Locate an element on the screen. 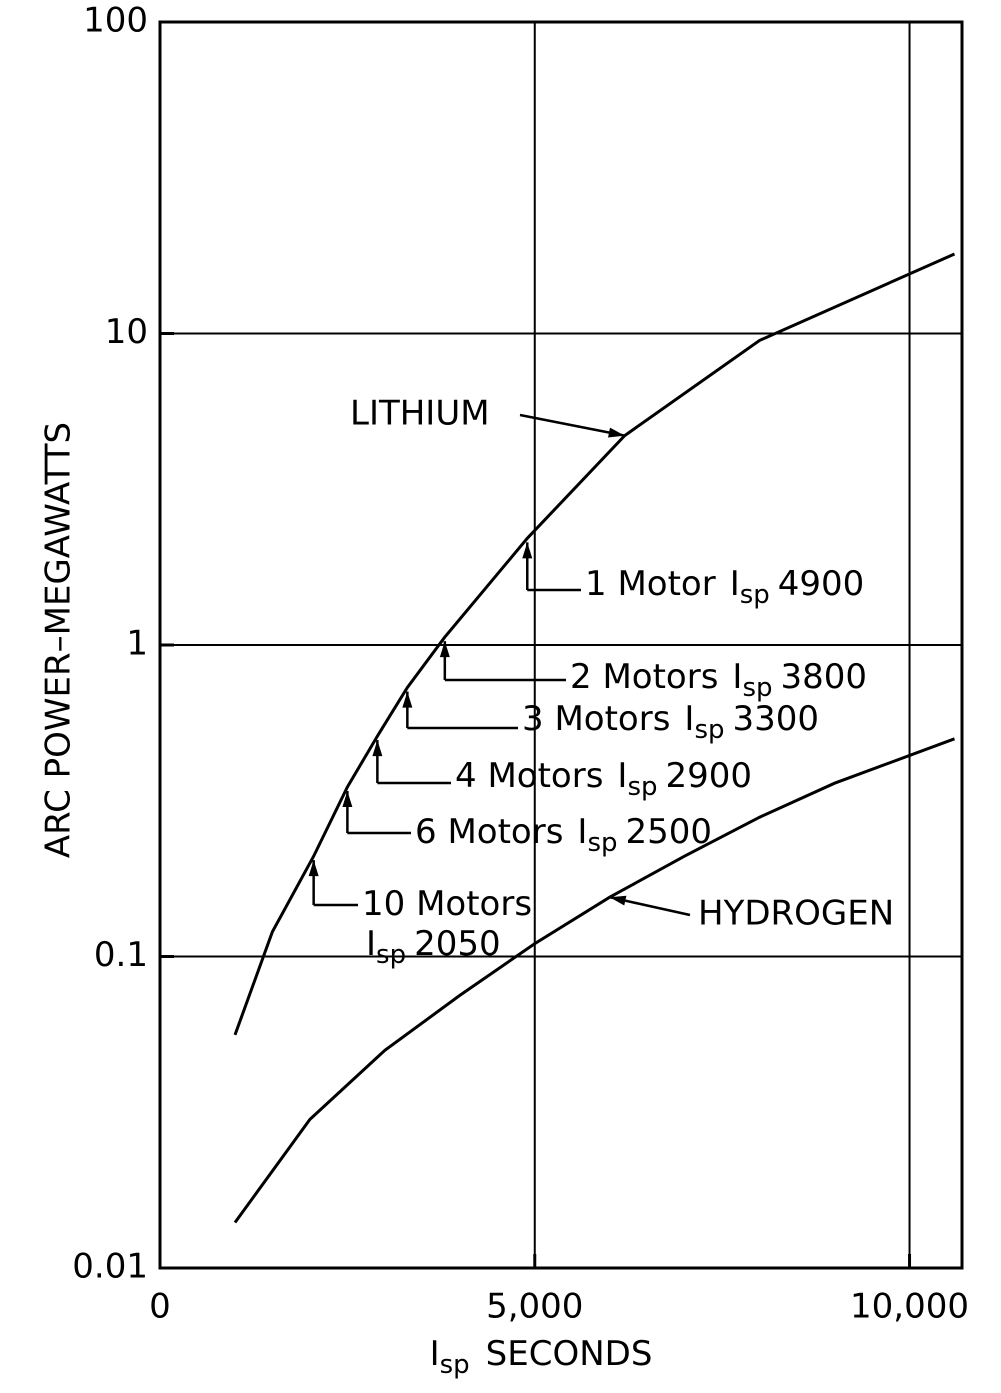 This screenshot has width=1001, height=1393. y-tick-label: 1 is located at coordinates (137, 644).